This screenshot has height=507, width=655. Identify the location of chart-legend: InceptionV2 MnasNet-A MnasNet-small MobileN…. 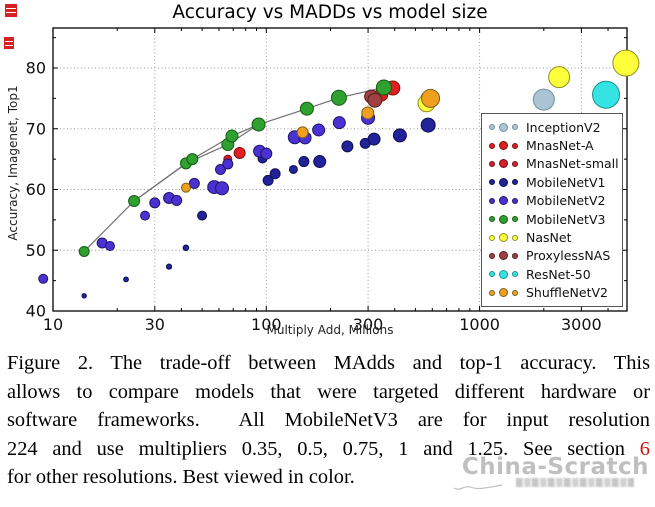
(552, 210).